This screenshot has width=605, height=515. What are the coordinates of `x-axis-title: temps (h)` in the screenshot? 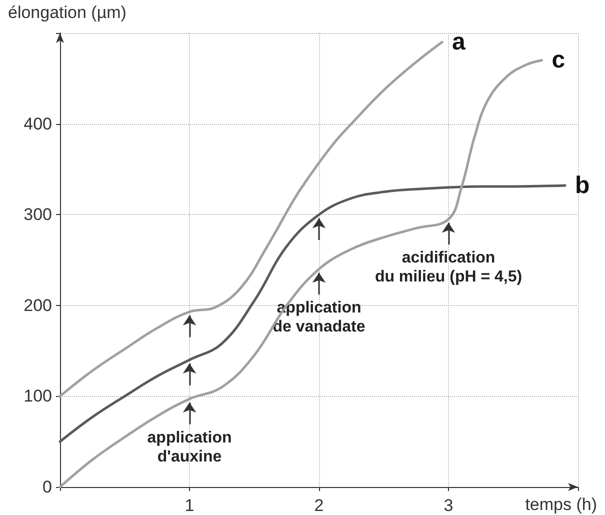 It's located at (561, 504).